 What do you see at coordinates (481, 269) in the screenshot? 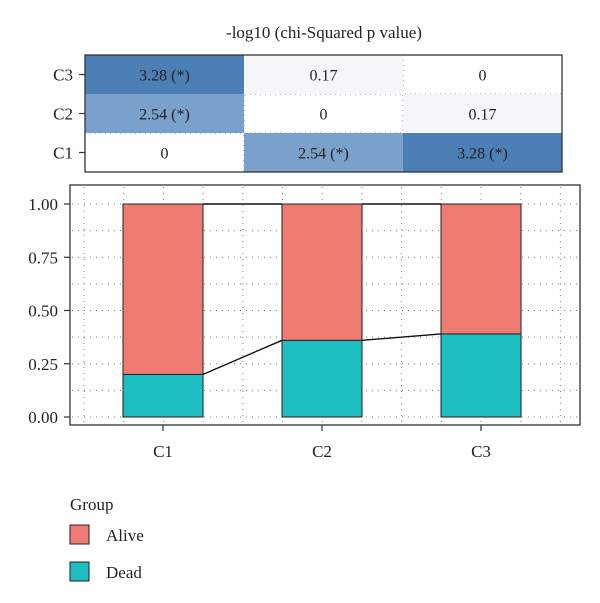
I see `bar-alive-c3` at bounding box center [481, 269].